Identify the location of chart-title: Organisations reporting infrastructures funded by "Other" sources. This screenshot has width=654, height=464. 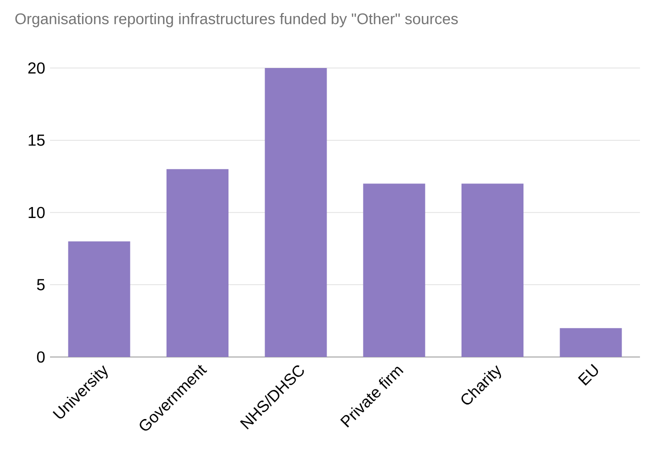
(236, 20).